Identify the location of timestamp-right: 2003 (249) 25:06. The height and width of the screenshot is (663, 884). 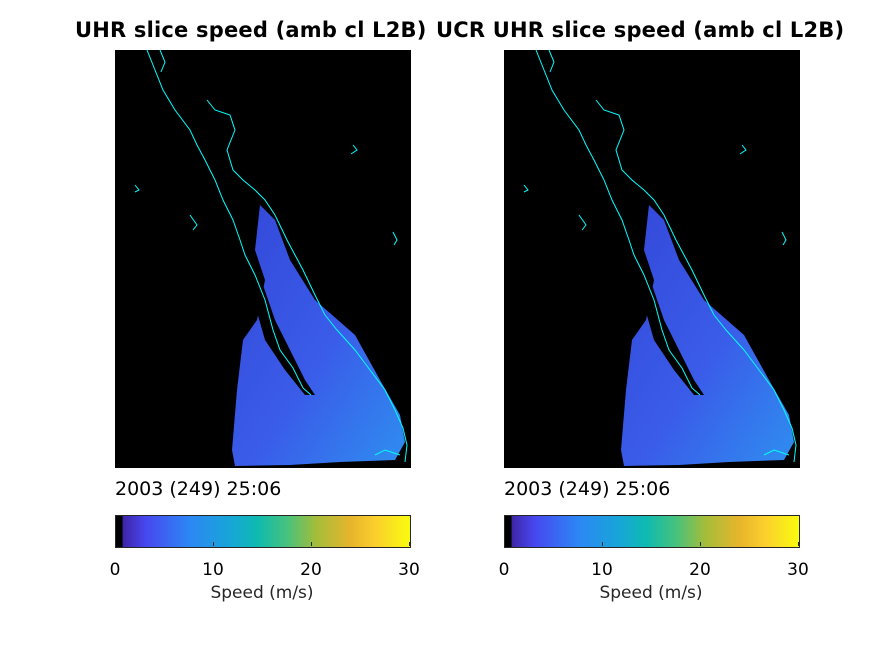
(587, 489).